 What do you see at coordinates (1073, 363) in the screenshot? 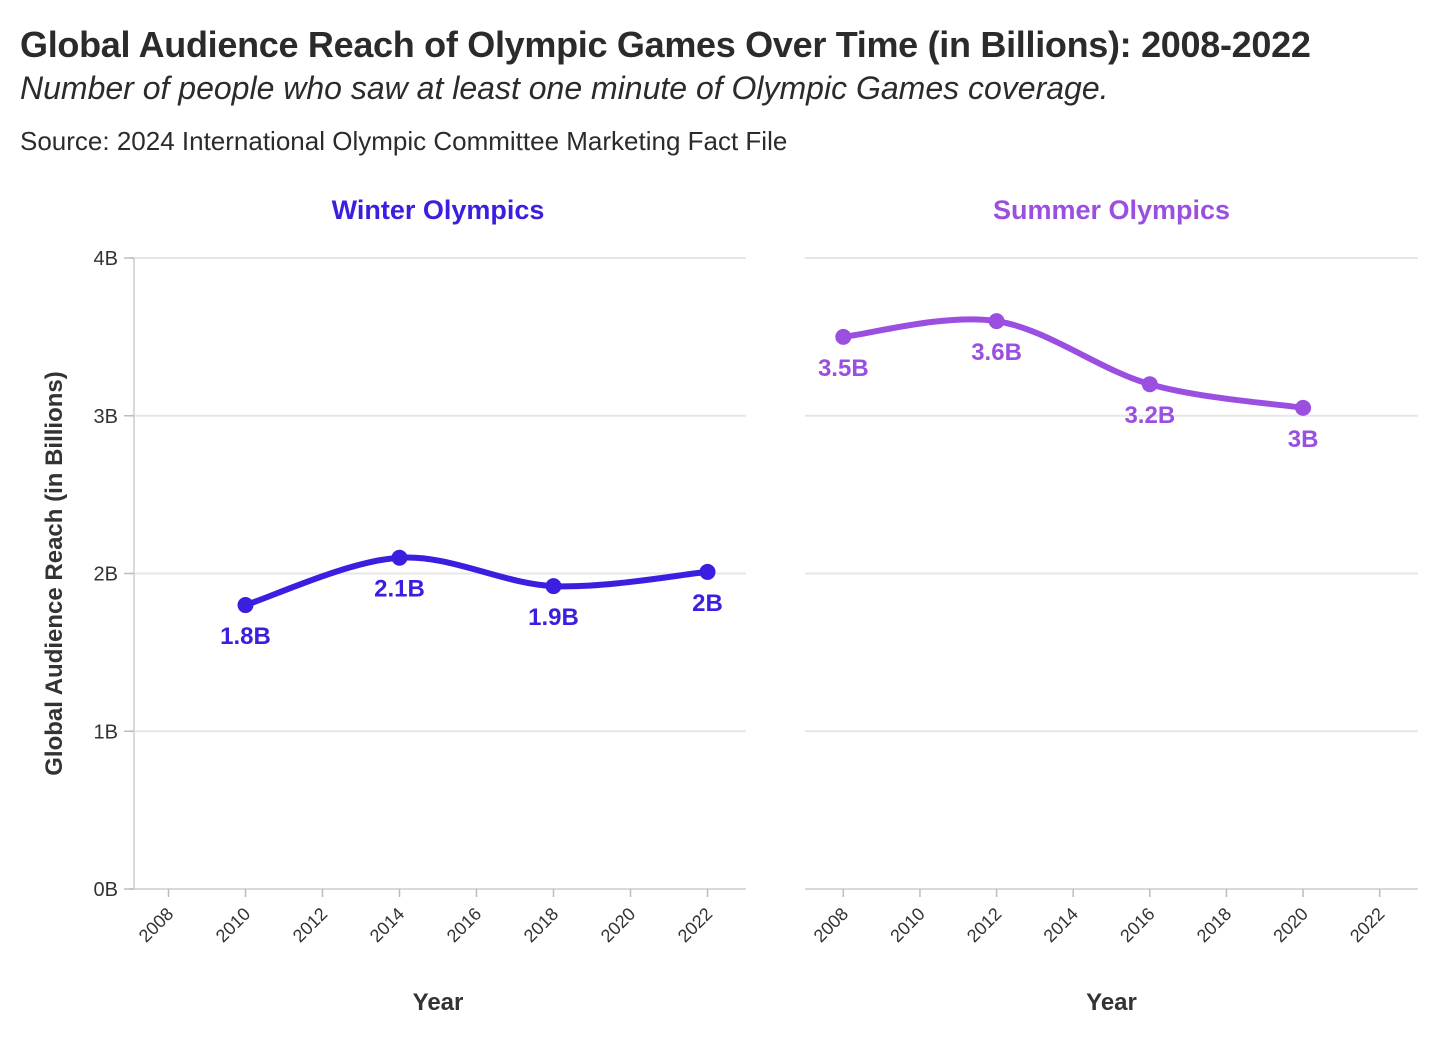
I see `panel-2-series-line` at bounding box center [1073, 363].